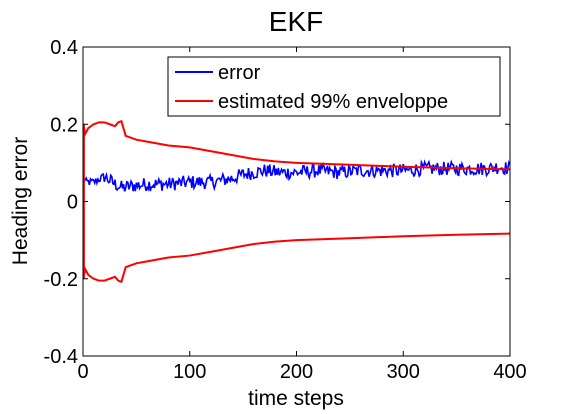  Describe the element at coordinates (296, 175) in the screenshot. I see `series-line-error` at that location.